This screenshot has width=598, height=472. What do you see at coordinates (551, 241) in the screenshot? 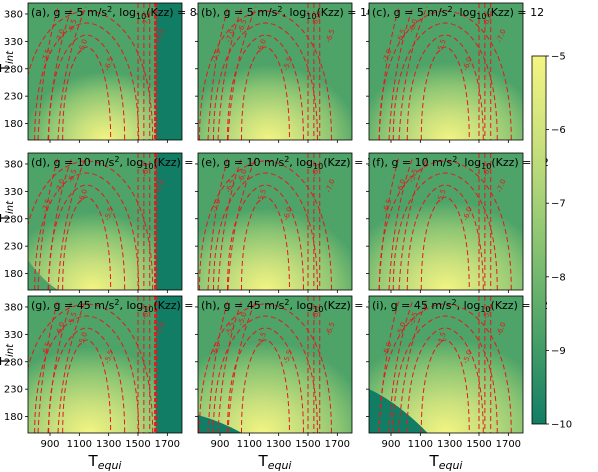
I see `colorbar: −5 −6 −7 −8 −9 −10` at bounding box center [551, 241].